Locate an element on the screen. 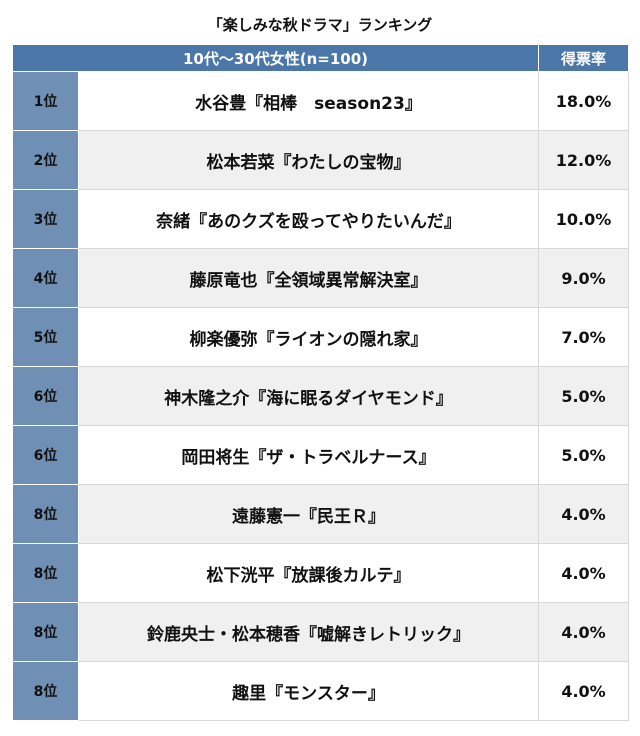 The height and width of the screenshot is (736, 640). drama-name-cell: 神木隆之介『海に眠るダイヤモンド』 is located at coordinates (308, 396).